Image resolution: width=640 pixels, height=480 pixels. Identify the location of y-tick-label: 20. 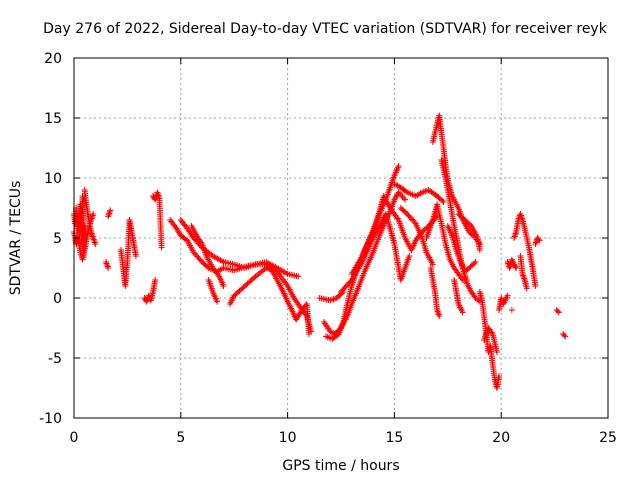
(53, 59).